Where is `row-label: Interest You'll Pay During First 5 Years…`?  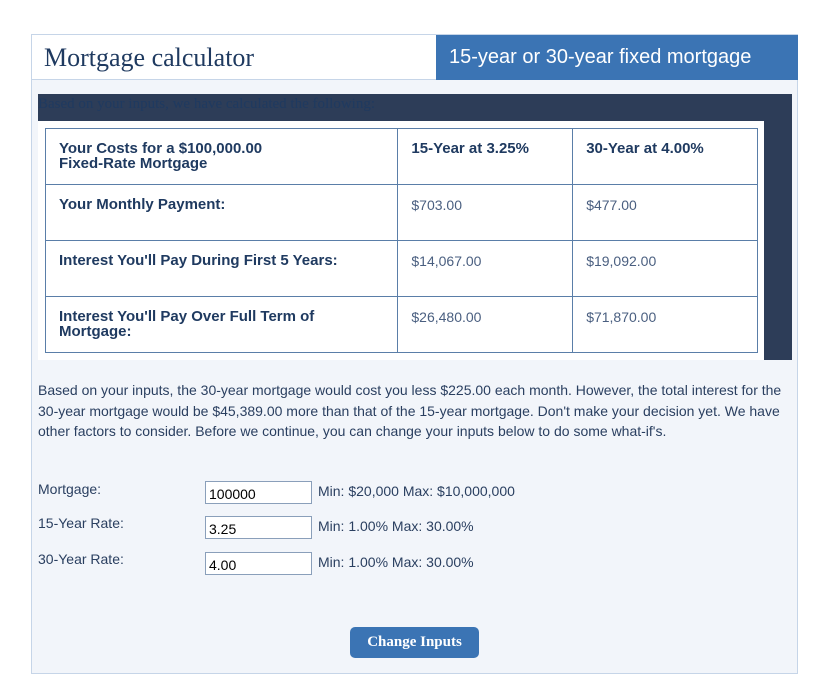
row-label: Interest You'll Pay During First 5 Years… is located at coordinates (221, 260).